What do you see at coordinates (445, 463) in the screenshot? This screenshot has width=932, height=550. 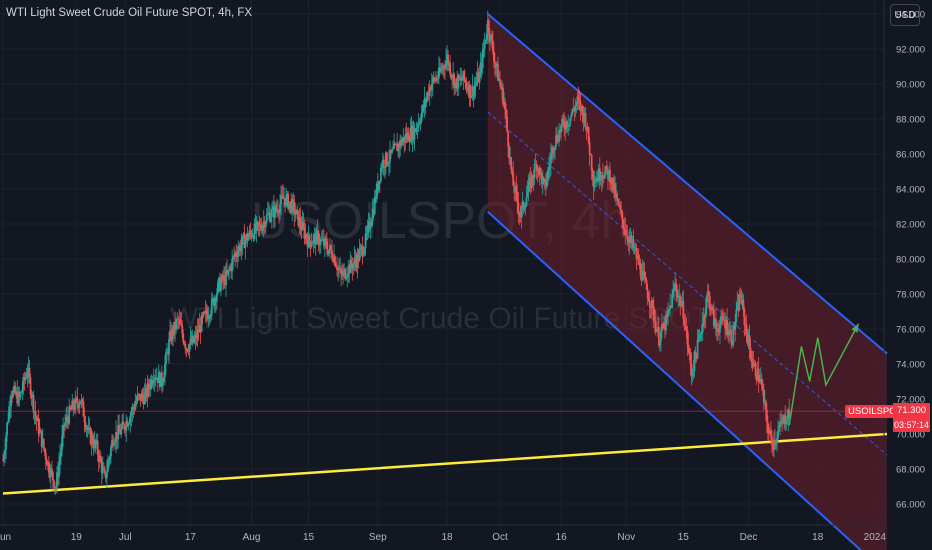 I see `support-trendline` at bounding box center [445, 463].